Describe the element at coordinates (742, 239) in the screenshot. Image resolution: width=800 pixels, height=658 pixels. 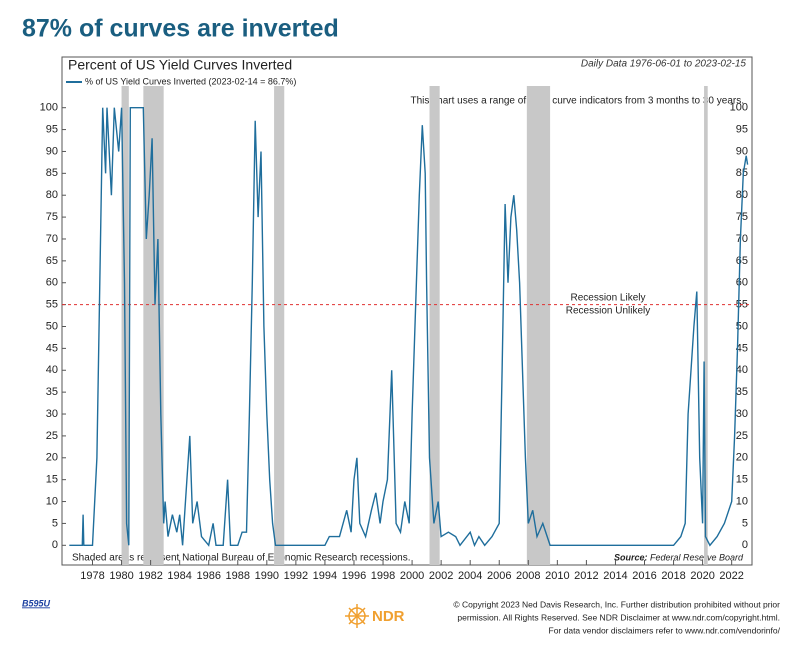
I see `y-tick-label-right: 70` at that location.